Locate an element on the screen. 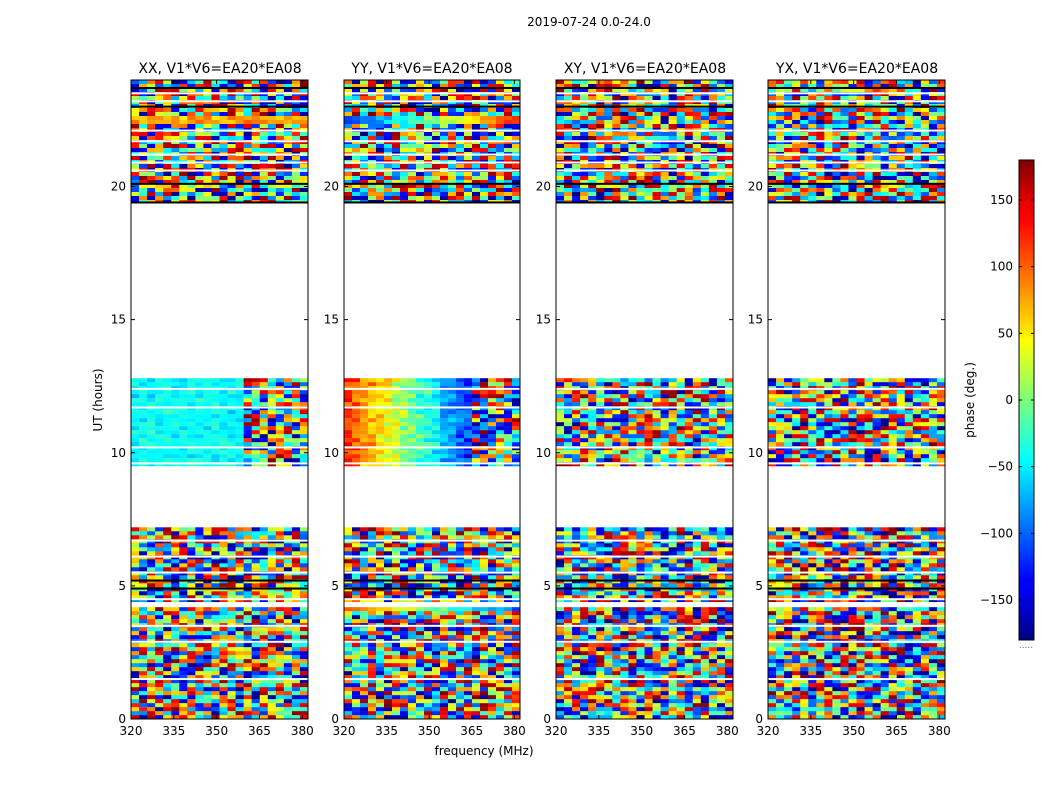 This screenshot has width=1050, height=800. blank-row is located at coordinates (432, 599).